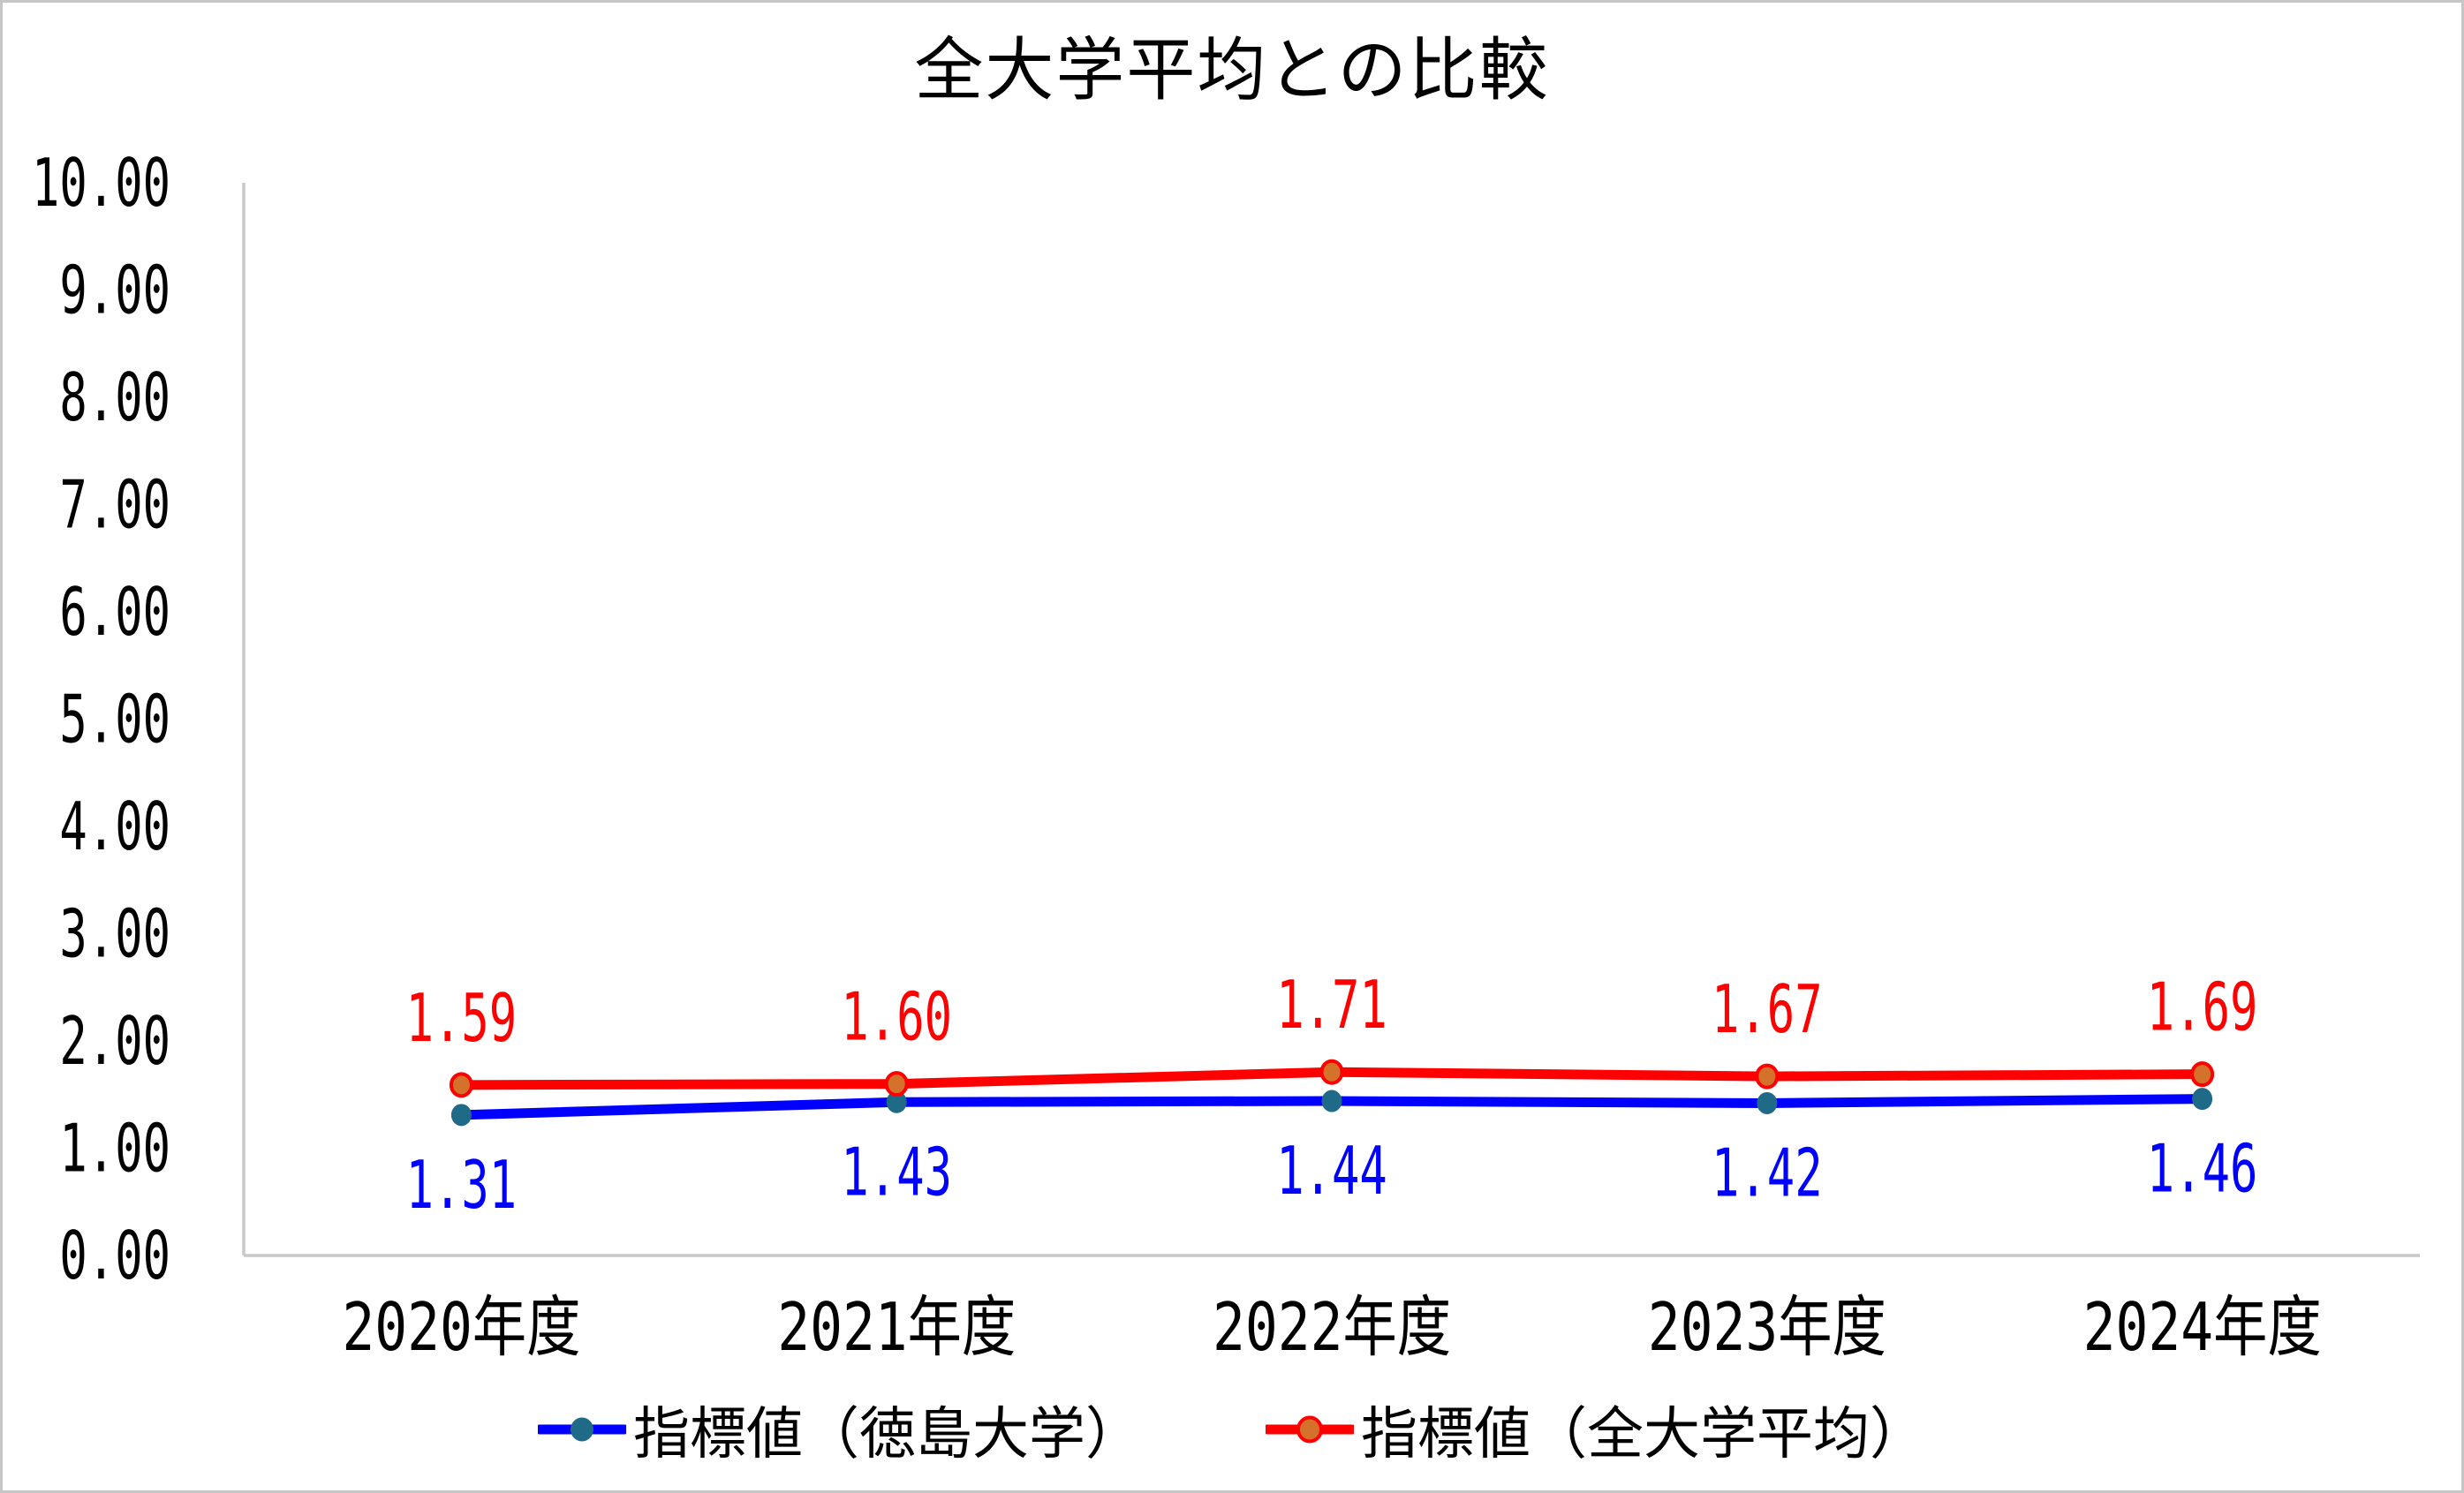  What do you see at coordinates (1232, 1429) in the screenshot?
I see `legend: 指標値（徳島大学） 指標値（全大学平均）` at bounding box center [1232, 1429].